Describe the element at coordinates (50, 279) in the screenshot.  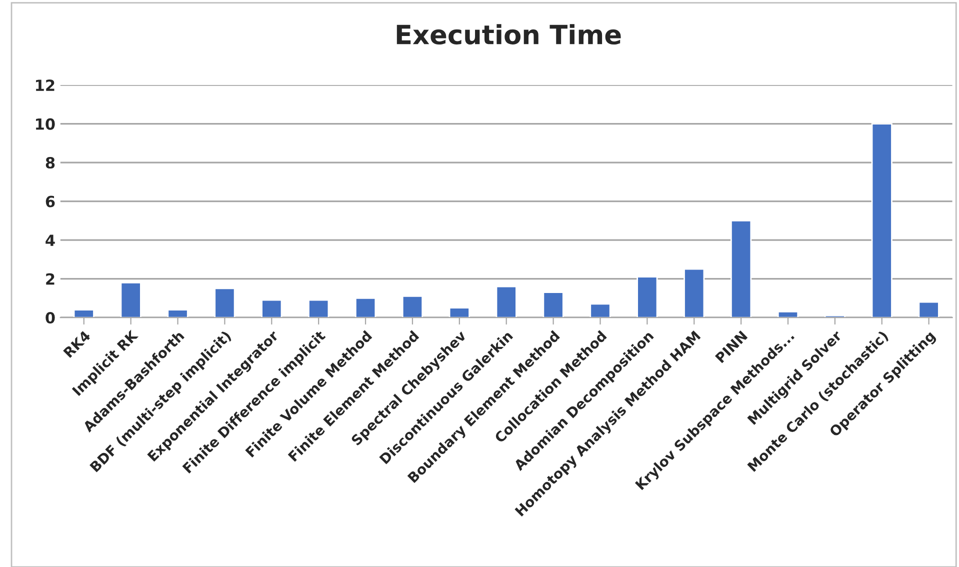
I see `y-tick-label: 2` at that location.